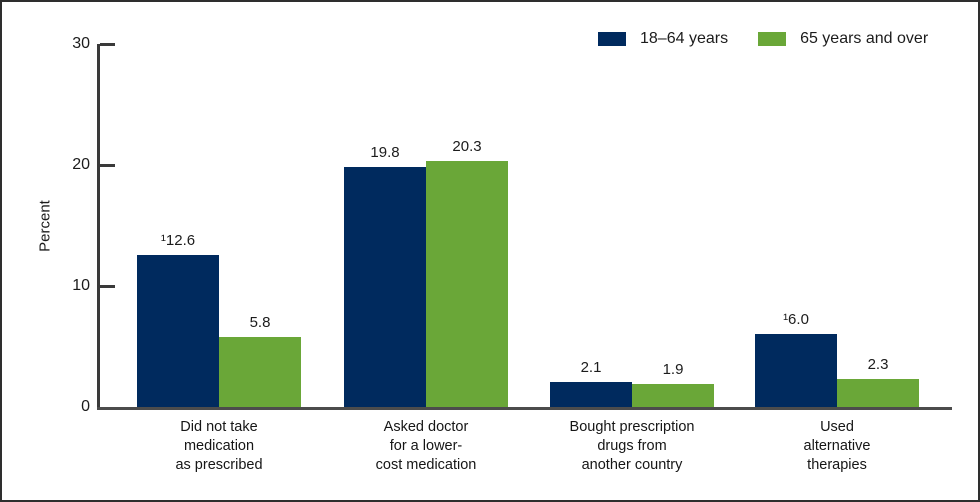 The image size is (980, 502). Describe the element at coordinates (796, 319) in the screenshot. I see `bar-value-label: ¹6.0` at that location.